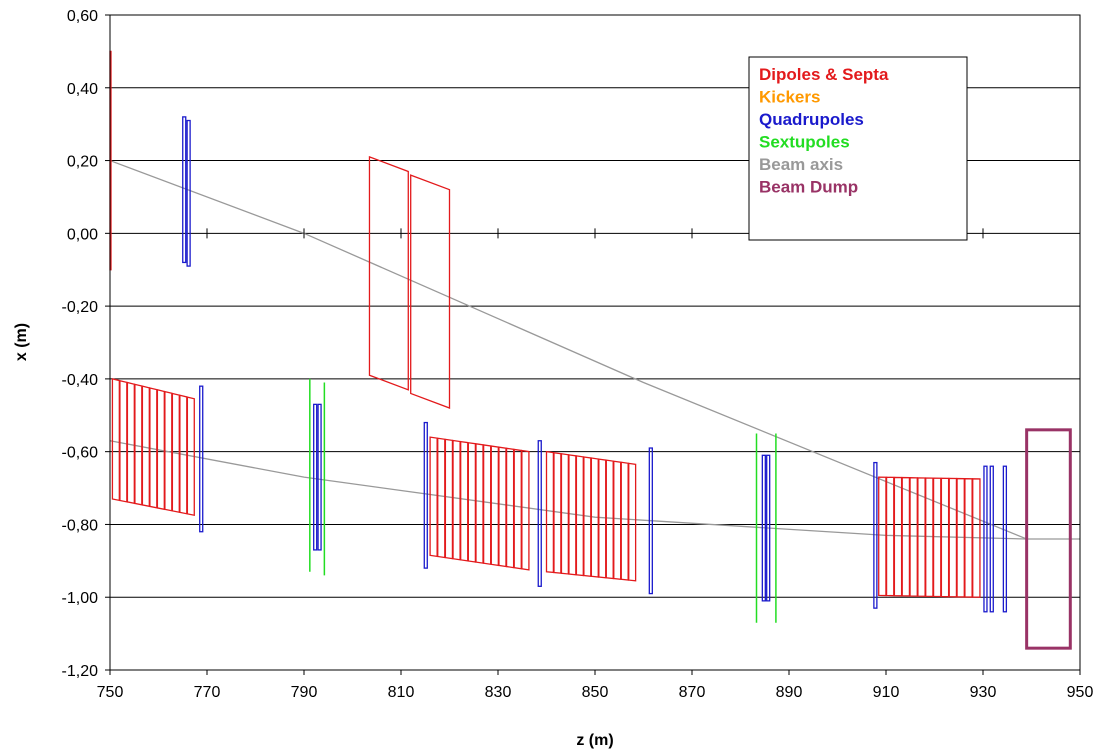 This screenshot has width=1105, height=756. What do you see at coordinates (80, 525) in the screenshot?
I see `y-tick-label: -0,80` at bounding box center [80, 525].